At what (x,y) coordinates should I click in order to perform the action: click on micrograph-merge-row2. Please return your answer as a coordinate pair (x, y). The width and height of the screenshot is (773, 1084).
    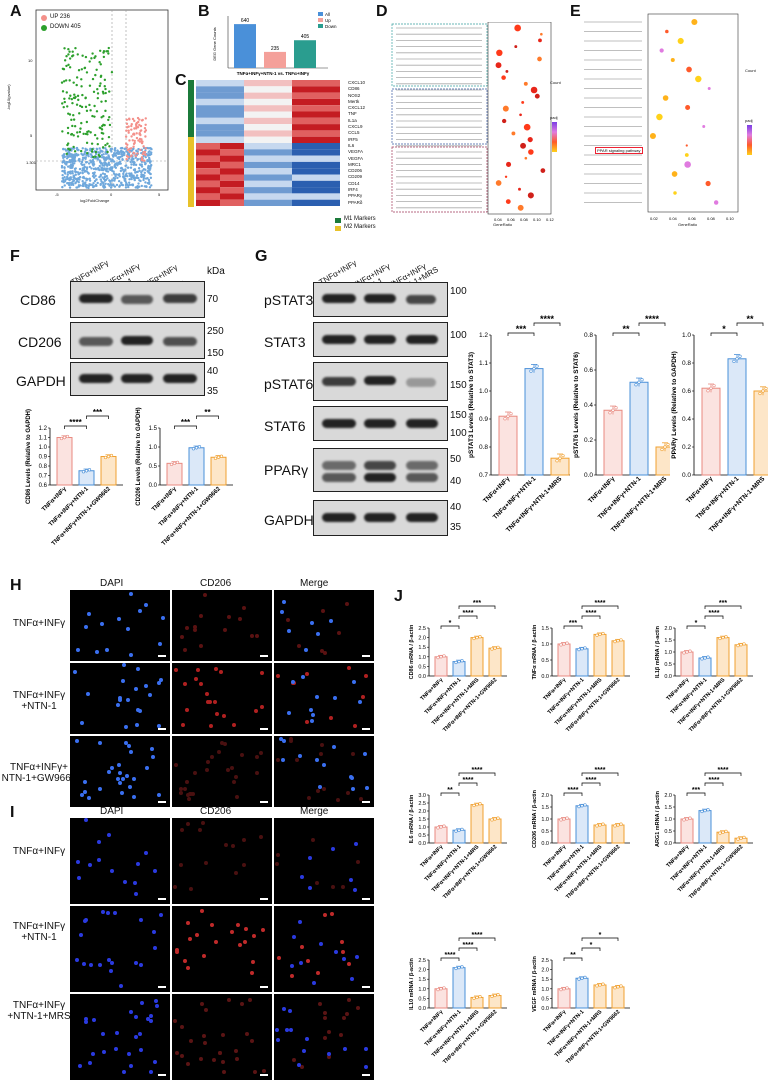
    Looking at the image, I should click on (324, 698).